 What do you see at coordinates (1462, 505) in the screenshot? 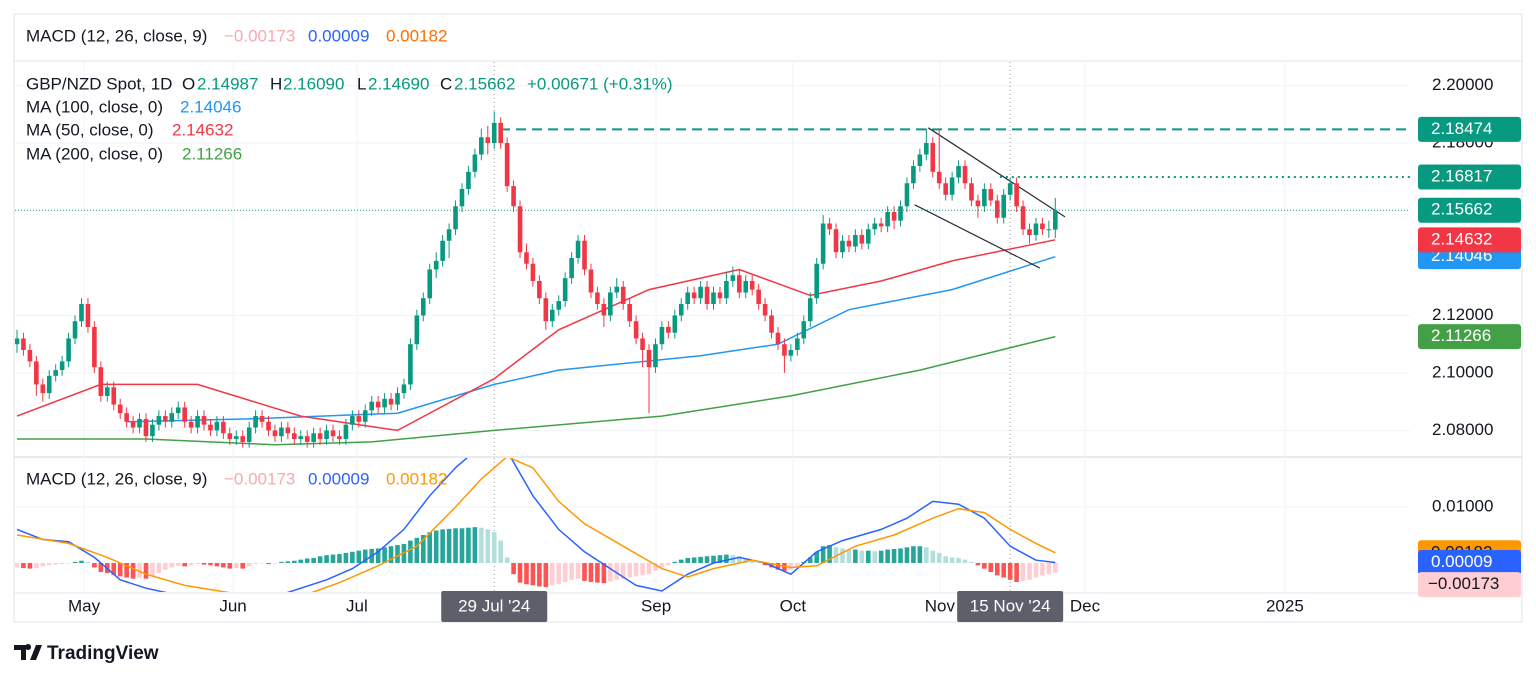
I see `y-tick-label: 0.01000` at bounding box center [1462, 505].